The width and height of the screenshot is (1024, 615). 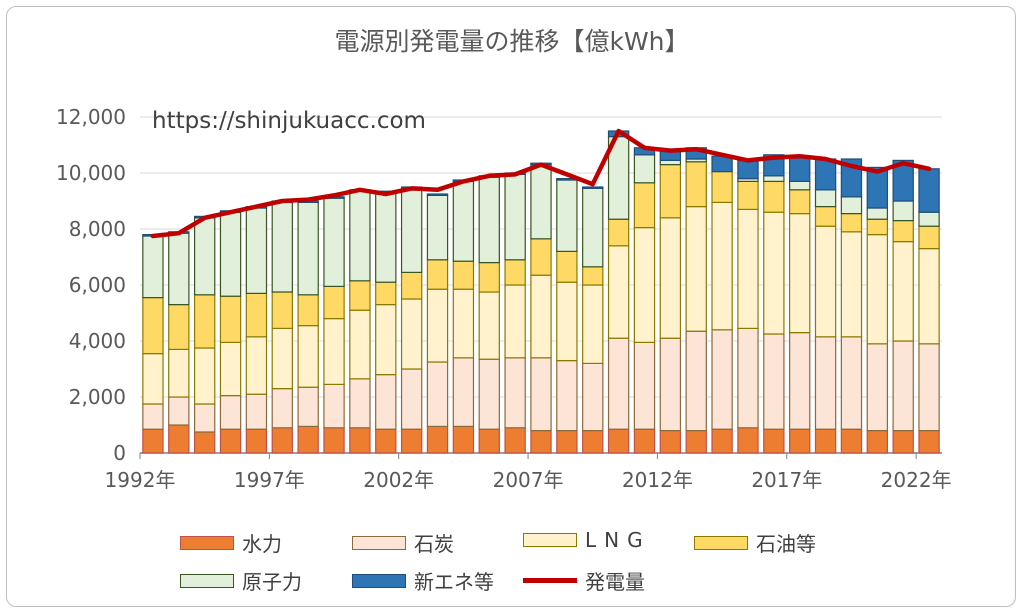 I want to click on bar-5-2021, so click(x=903, y=180).